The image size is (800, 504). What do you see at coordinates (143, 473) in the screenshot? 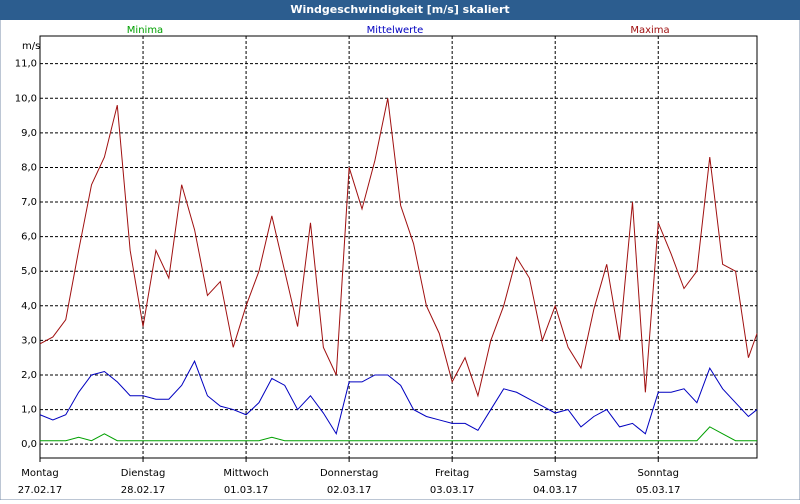
I see `x-tick-label: Dienstag` at bounding box center [143, 473].